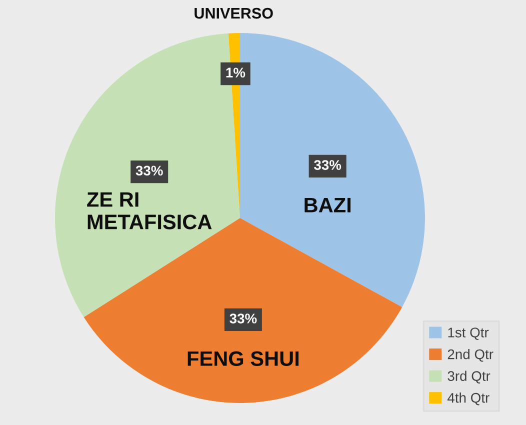 Image resolution: width=526 pixels, height=425 pixels. I want to click on legend-label: 2nd Qtr, so click(471, 355).